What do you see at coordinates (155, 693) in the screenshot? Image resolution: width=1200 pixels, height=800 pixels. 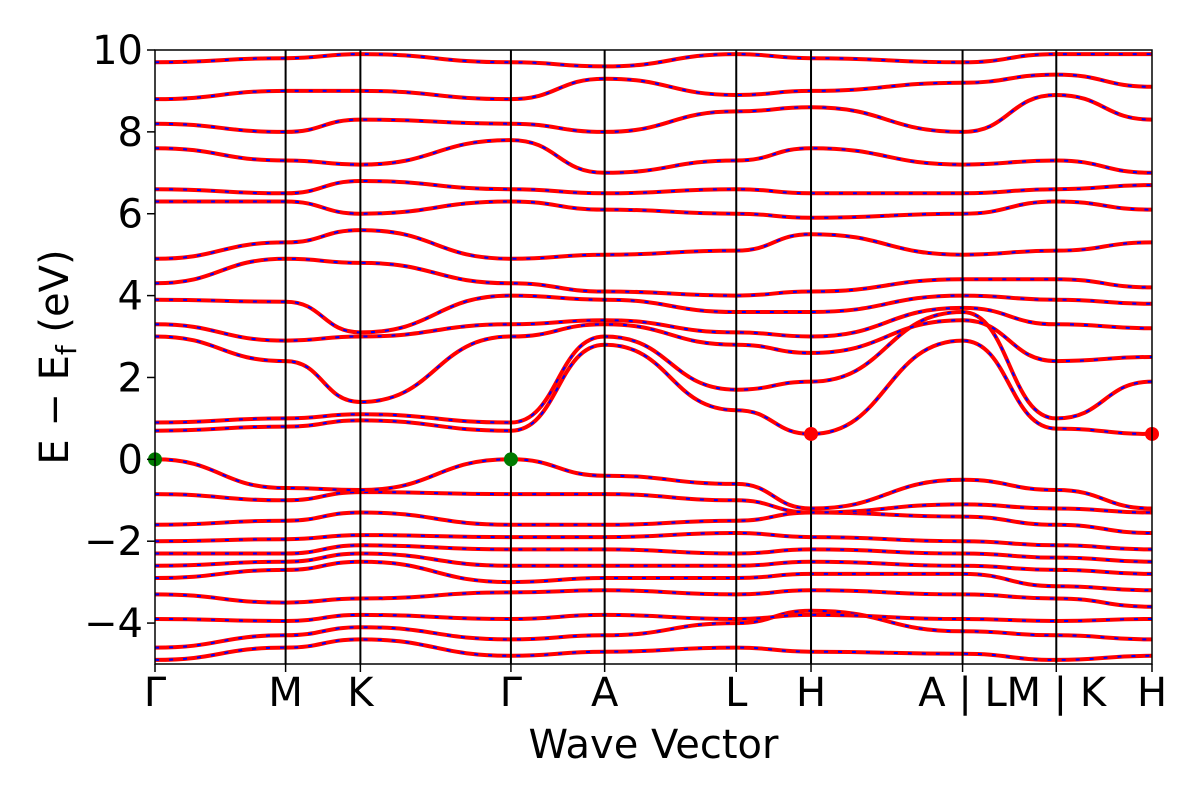 I see `x-tick-label-1: Γ` at bounding box center [155, 693].